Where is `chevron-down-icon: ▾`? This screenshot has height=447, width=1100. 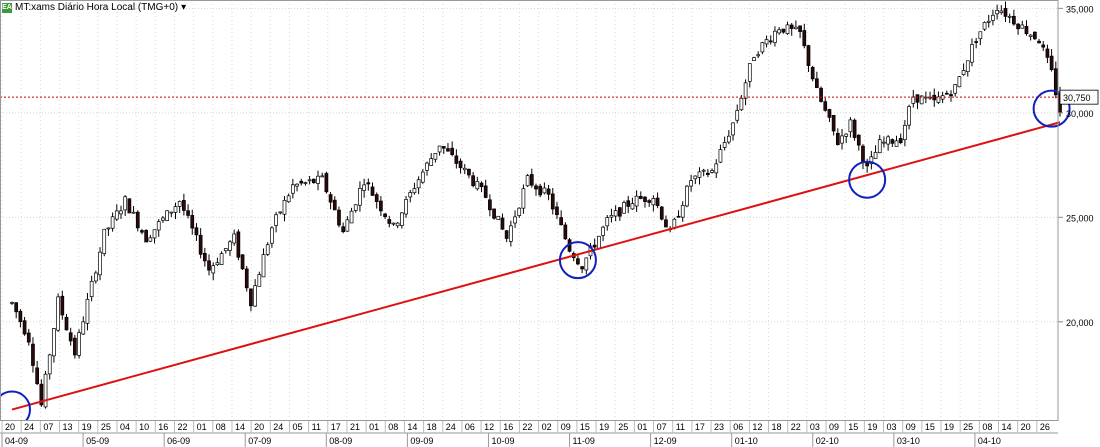 chevron-down-icon: ▾ is located at coordinates (184, 7).